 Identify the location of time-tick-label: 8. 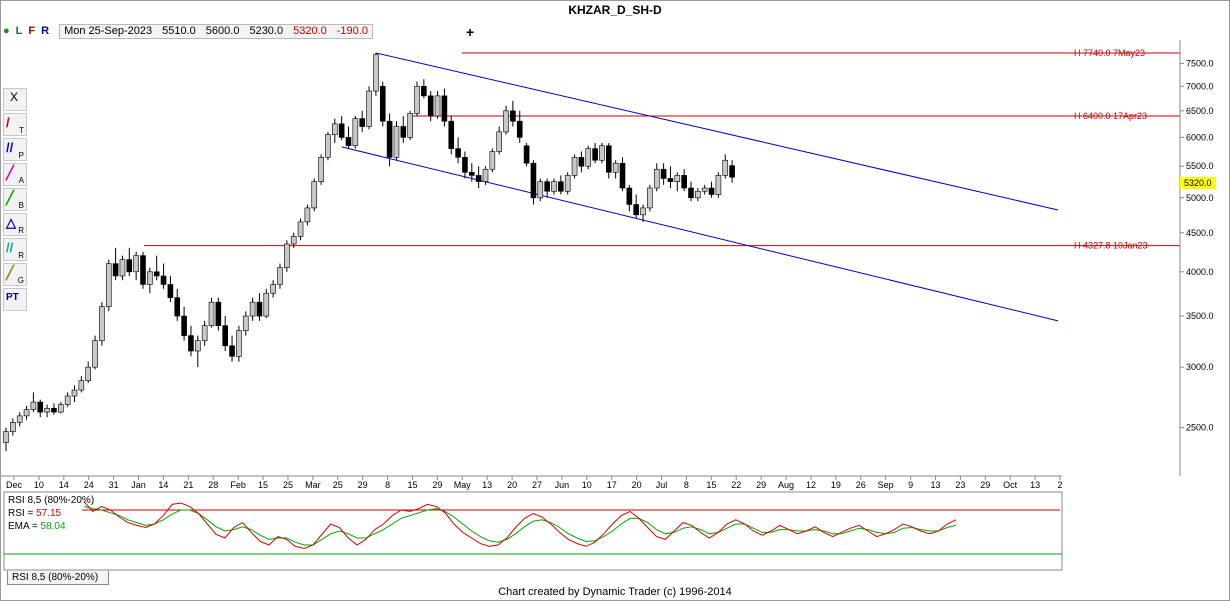
(686, 485).